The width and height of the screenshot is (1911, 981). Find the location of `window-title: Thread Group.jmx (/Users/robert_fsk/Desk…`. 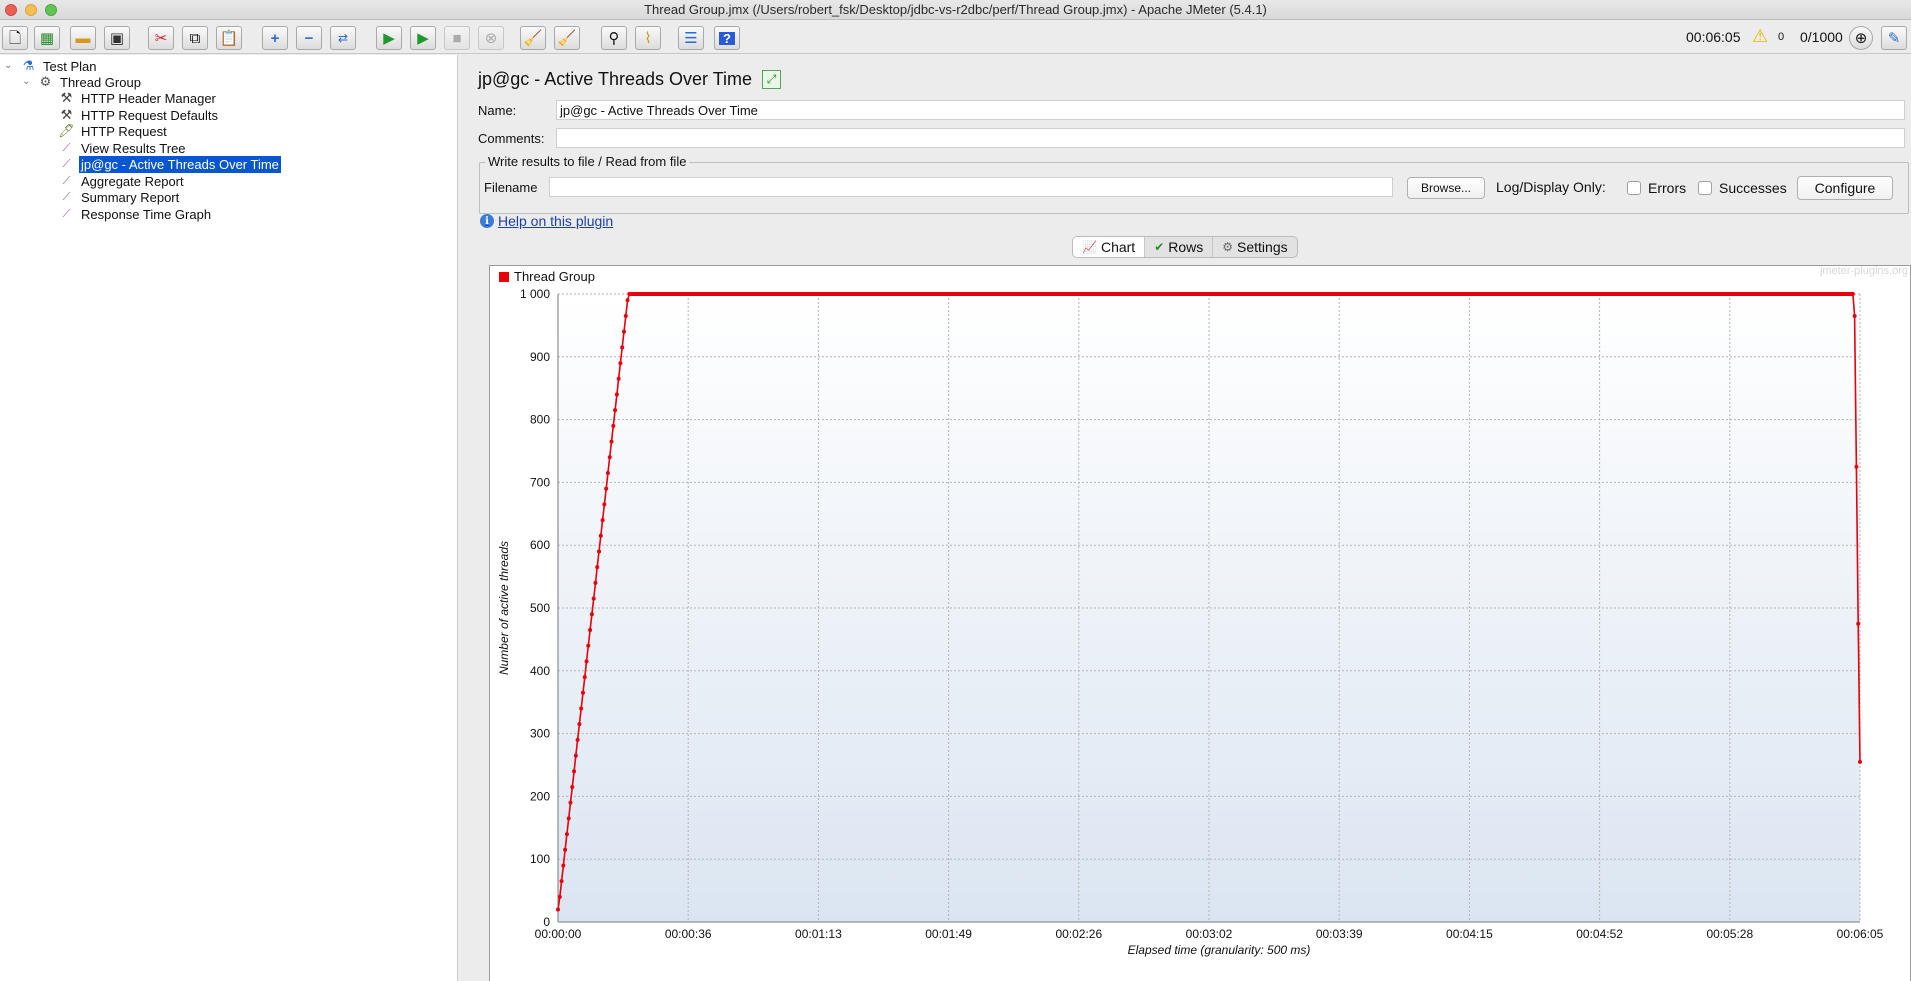

window-title: Thread Group.jmx (/Users/robert_fsk/Desk… is located at coordinates (955, 9).